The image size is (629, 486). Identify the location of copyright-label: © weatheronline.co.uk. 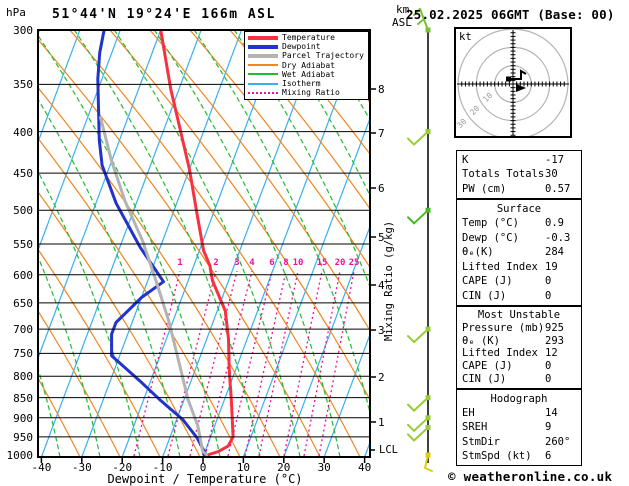
(530, 476).